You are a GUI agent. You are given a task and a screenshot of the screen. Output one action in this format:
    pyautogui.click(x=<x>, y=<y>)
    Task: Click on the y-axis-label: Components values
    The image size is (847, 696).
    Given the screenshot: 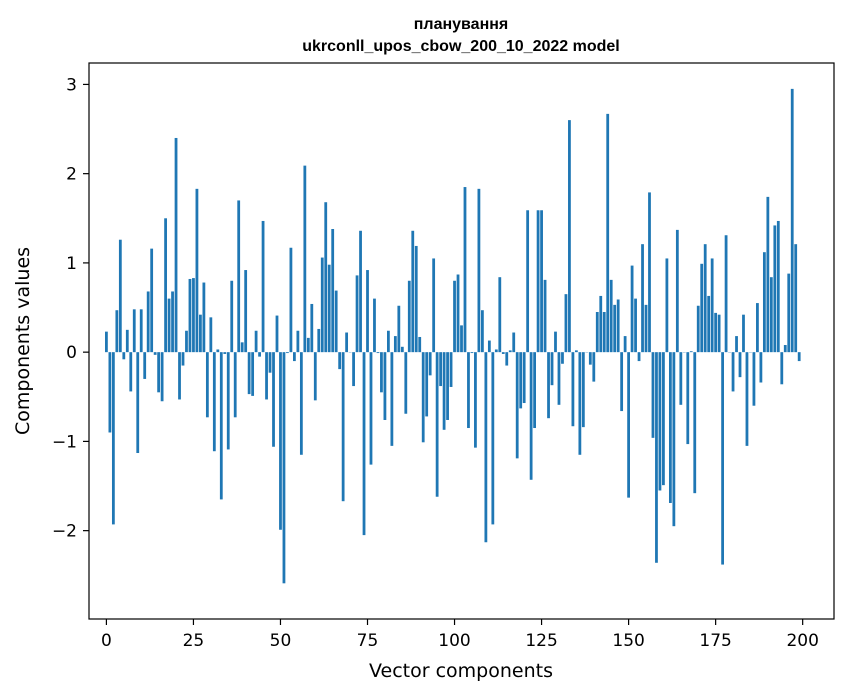 What is the action you would take?
    pyautogui.click(x=23, y=341)
    